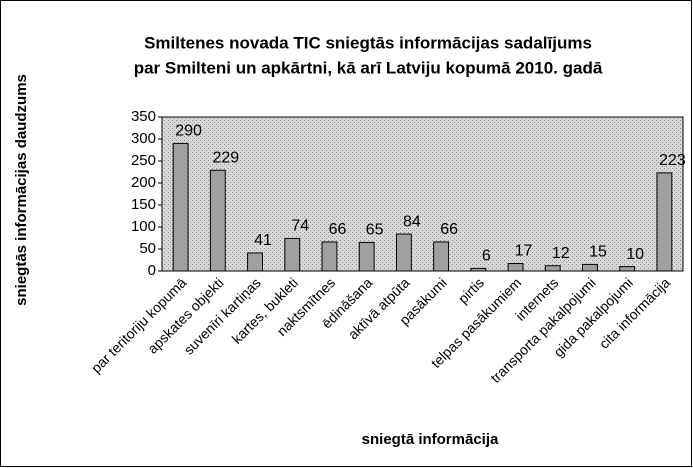  What do you see at coordinates (152, 270) in the screenshot?
I see `y-tick-label: 0` at bounding box center [152, 270].